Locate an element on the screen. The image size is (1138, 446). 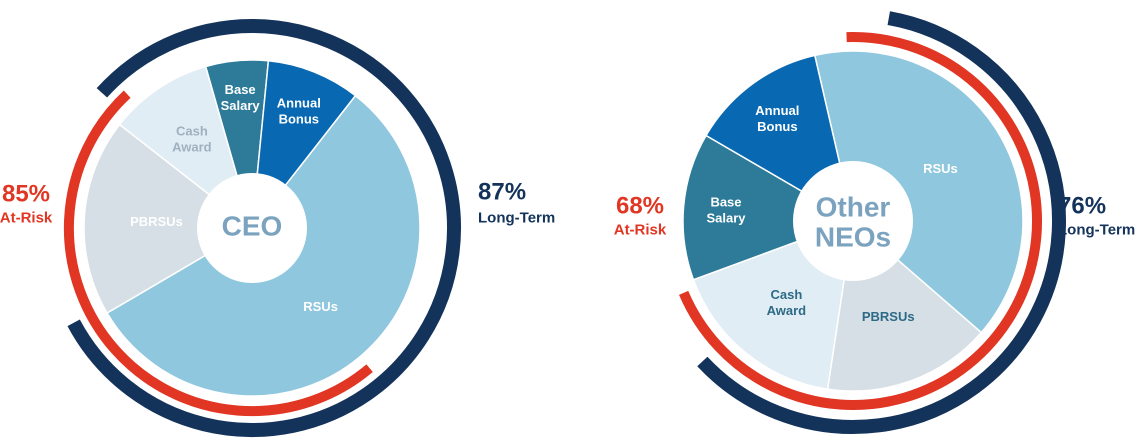
center-label: NEOs is located at coordinates (853, 237).